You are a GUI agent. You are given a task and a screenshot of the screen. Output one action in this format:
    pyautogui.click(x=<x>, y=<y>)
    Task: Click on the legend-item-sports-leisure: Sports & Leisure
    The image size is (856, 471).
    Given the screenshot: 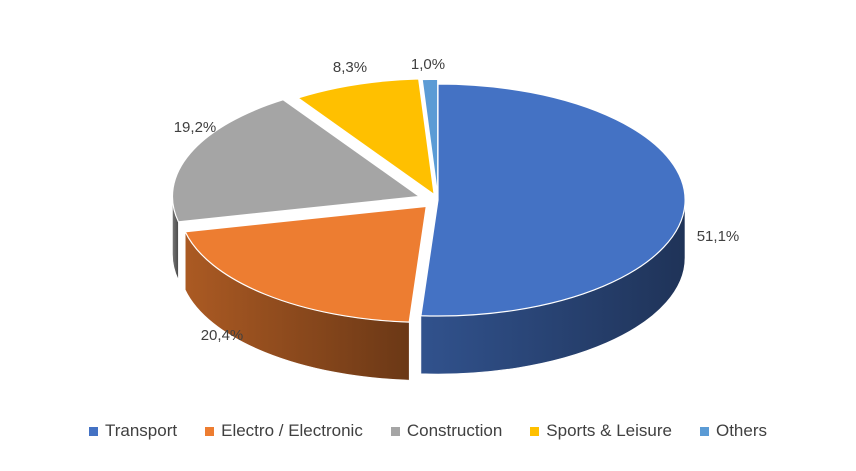 What is the action you would take?
    pyautogui.click(x=601, y=431)
    